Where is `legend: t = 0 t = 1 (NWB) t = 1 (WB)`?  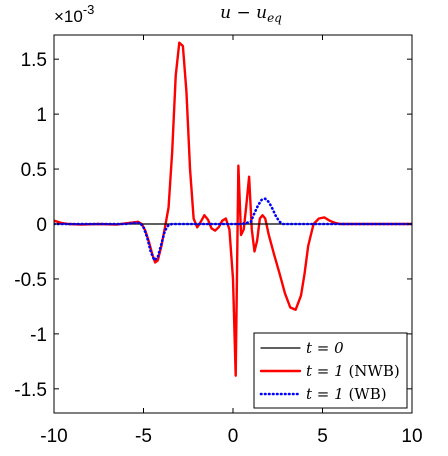 legend: t = 0 t = 1 (NWB) t = 1 (WB) is located at coordinates (330, 370).